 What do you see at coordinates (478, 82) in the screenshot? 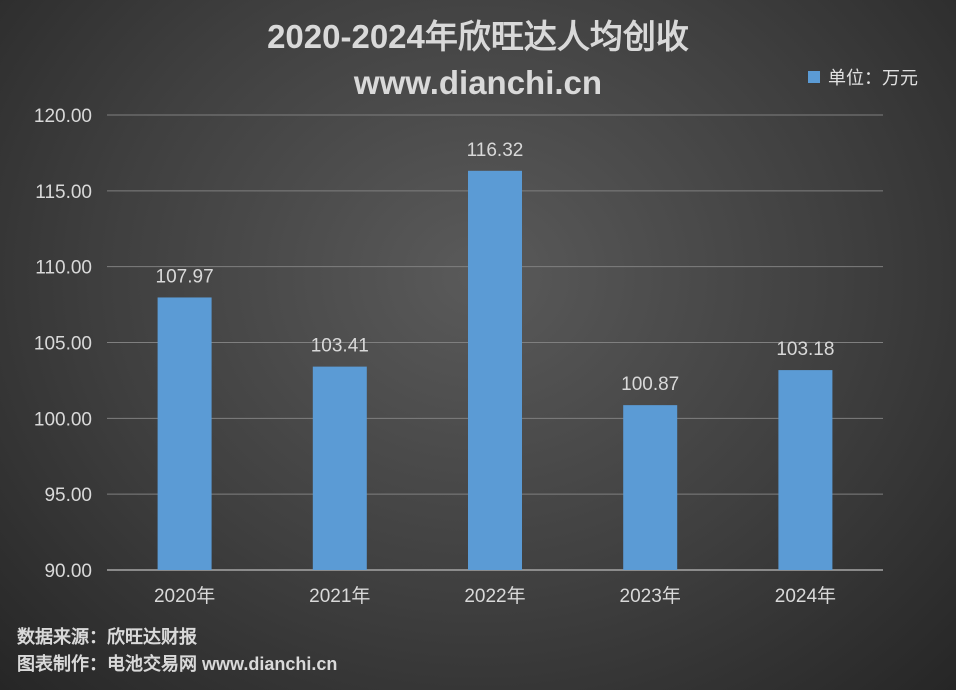
I see `chart-title-line2: www.dianchi.cn` at bounding box center [478, 82].